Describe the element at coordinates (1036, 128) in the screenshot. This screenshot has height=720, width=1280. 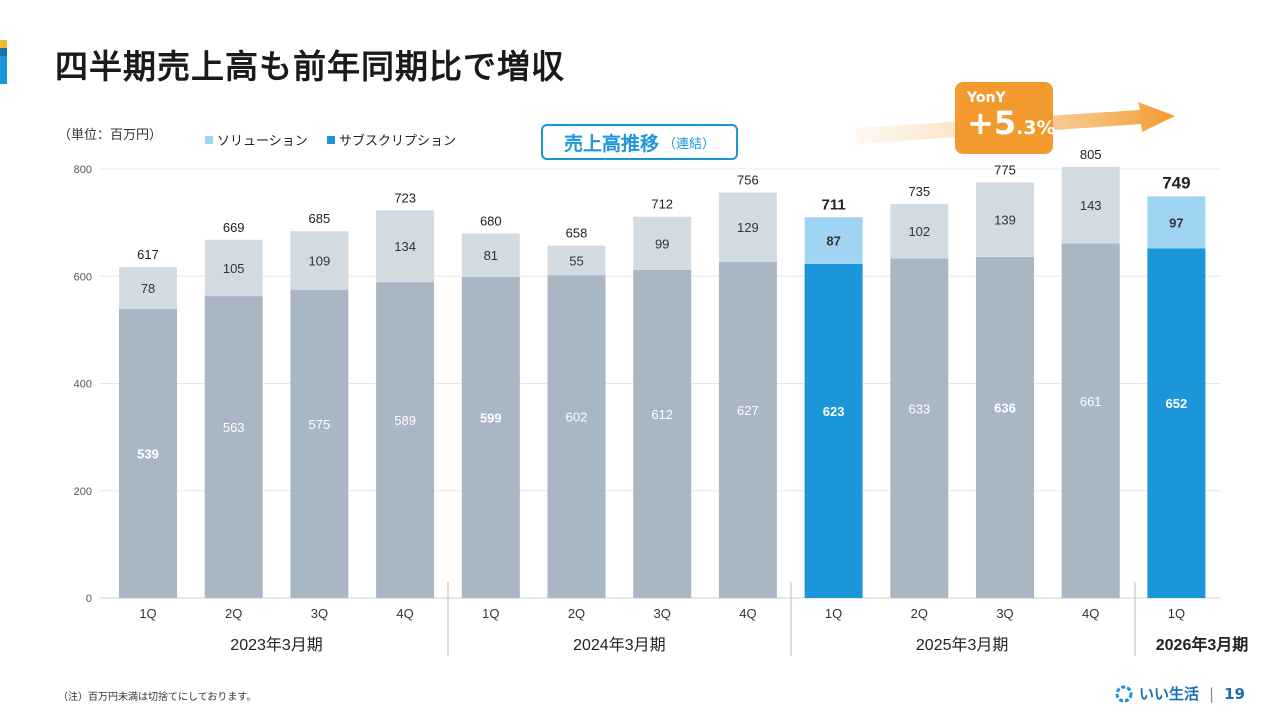
I see `yoy-value-small: .3%` at that location.